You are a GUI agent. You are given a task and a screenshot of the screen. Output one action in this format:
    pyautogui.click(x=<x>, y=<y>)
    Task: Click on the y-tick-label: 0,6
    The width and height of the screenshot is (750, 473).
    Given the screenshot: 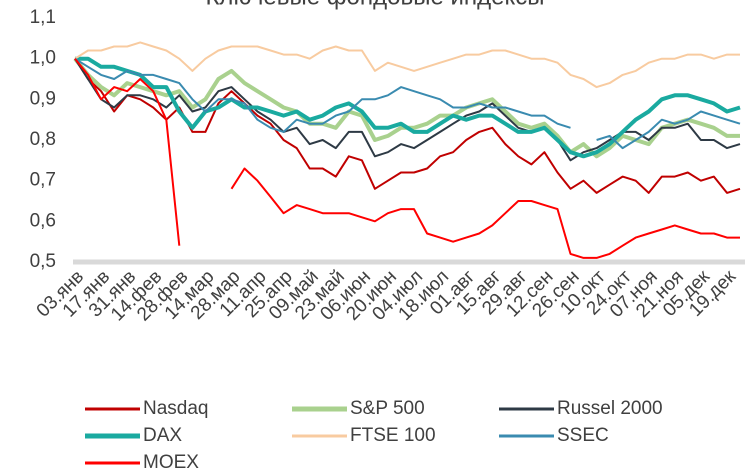 What is the action you would take?
    pyautogui.click(x=43, y=220)
    